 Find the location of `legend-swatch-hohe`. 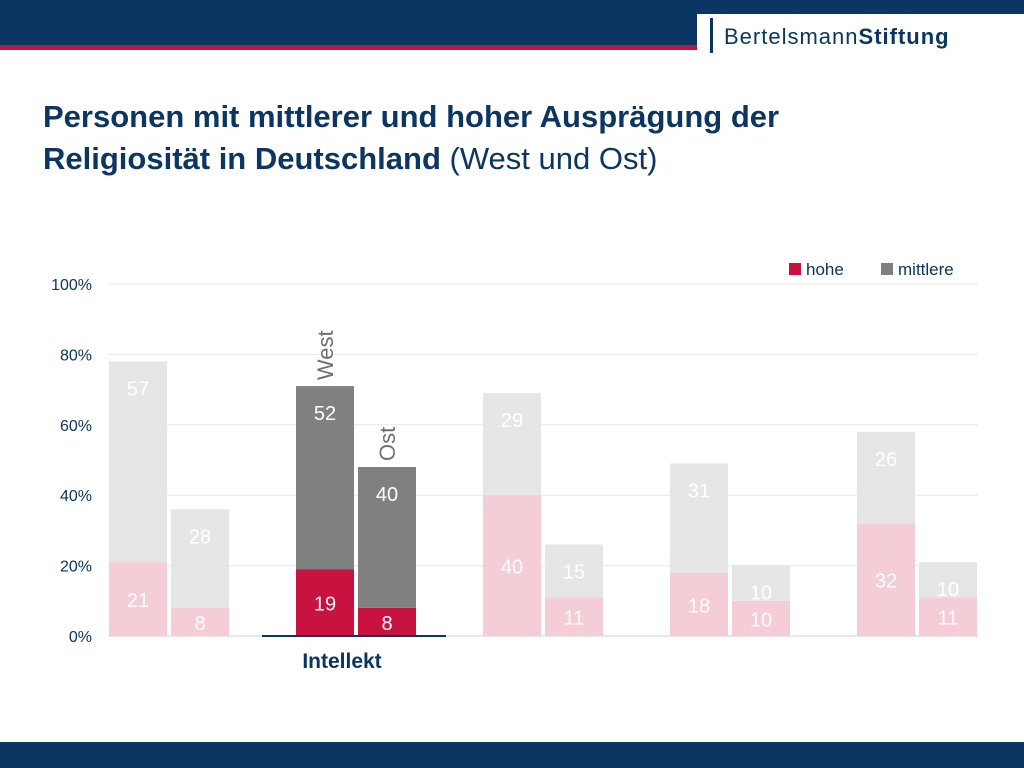

legend-swatch-hohe is located at coordinates (795, 269).